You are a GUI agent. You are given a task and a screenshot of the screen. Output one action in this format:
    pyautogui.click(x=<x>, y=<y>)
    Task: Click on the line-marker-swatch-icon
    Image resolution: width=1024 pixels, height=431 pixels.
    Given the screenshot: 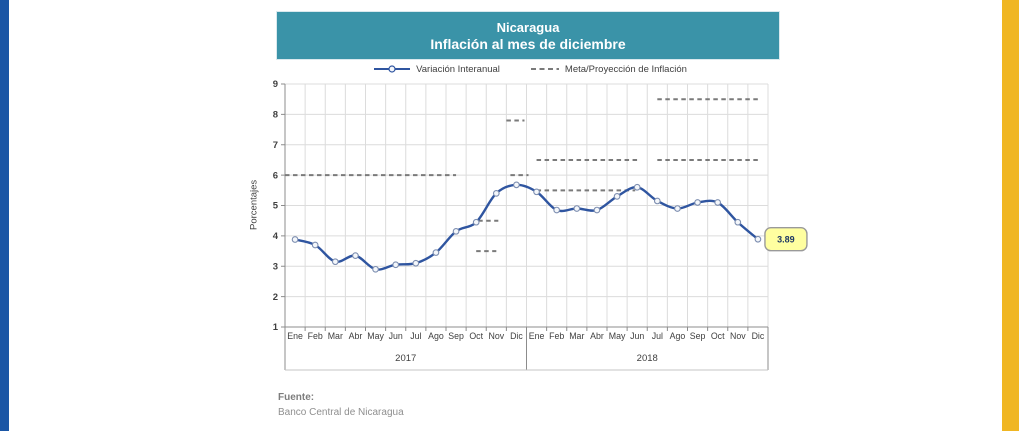 What is the action you would take?
    pyautogui.click(x=392, y=69)
    